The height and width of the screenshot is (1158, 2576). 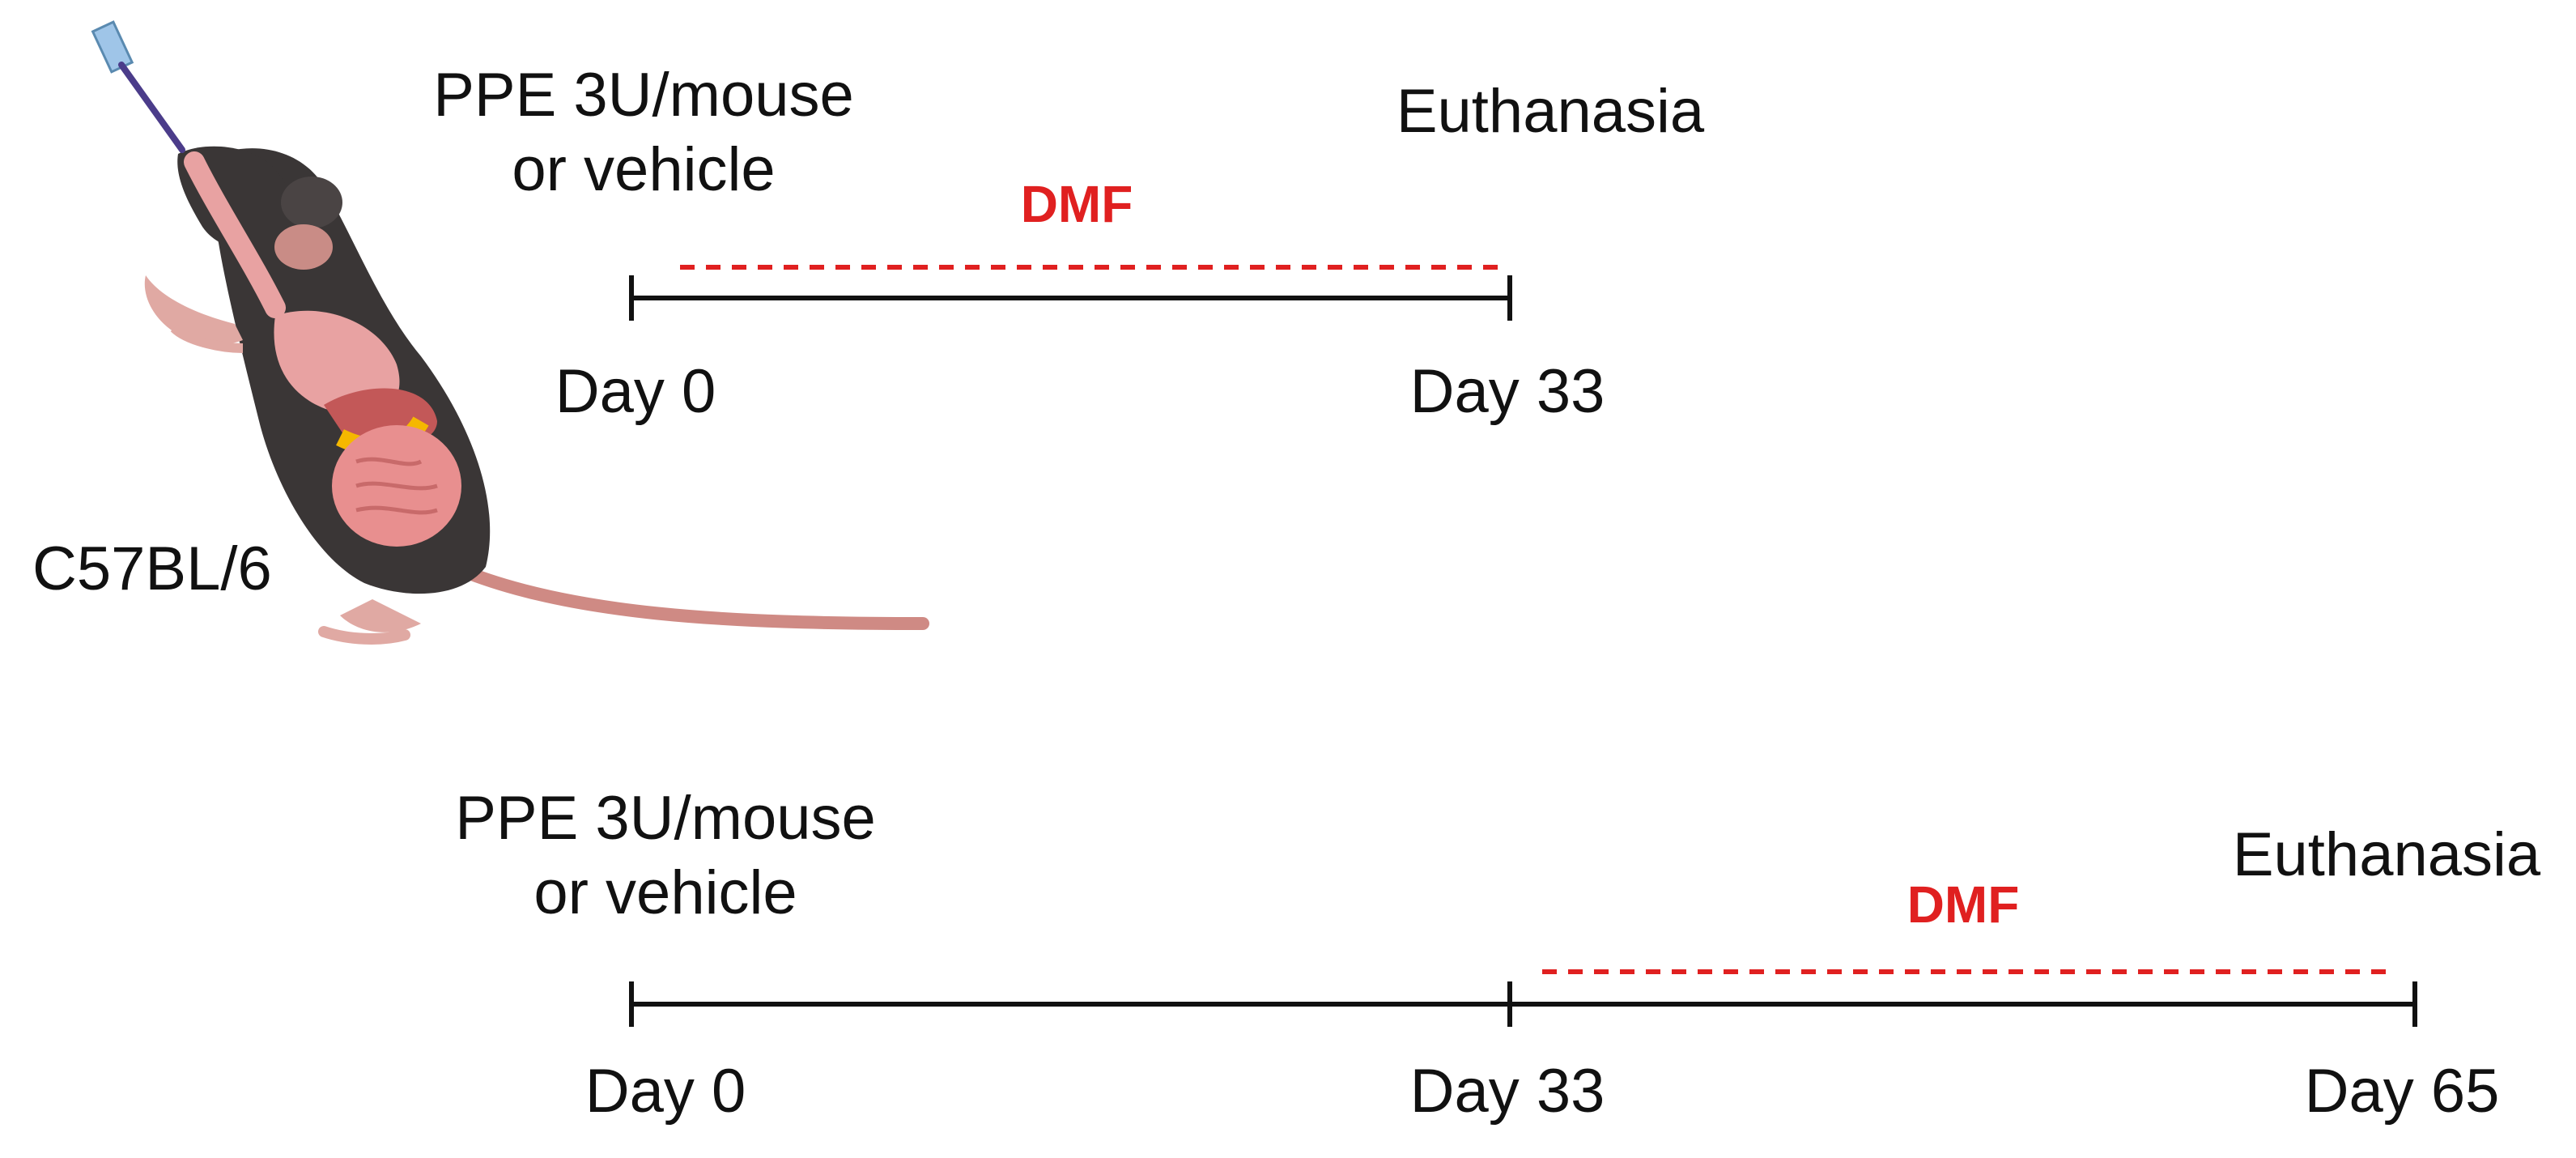 What do you see at coordinates (1550, 111) in the screenshot?
I see `endpoint-label-1: Euthanasia` at bounding box center [1550, 111].